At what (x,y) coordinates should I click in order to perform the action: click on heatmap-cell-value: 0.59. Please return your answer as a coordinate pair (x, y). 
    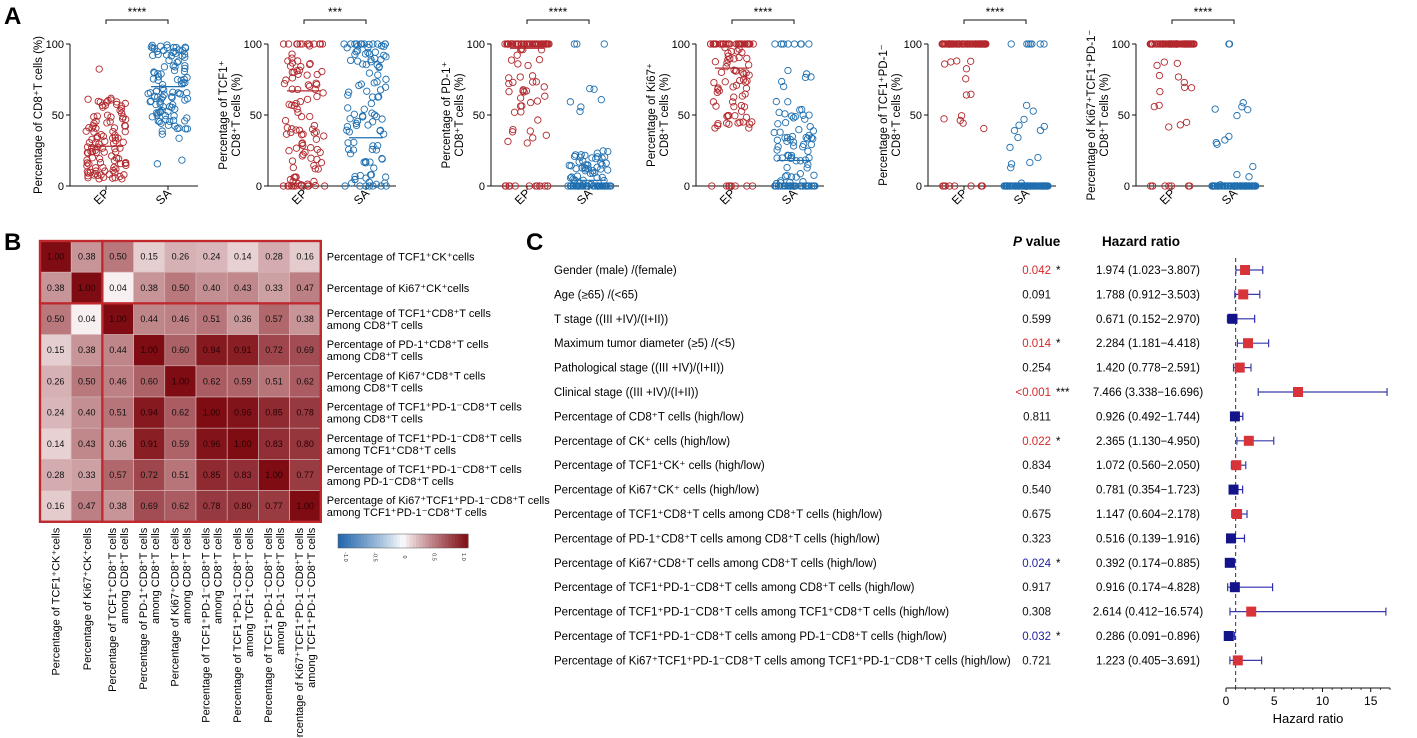
    Looking at the image, I should click on (243, 381).